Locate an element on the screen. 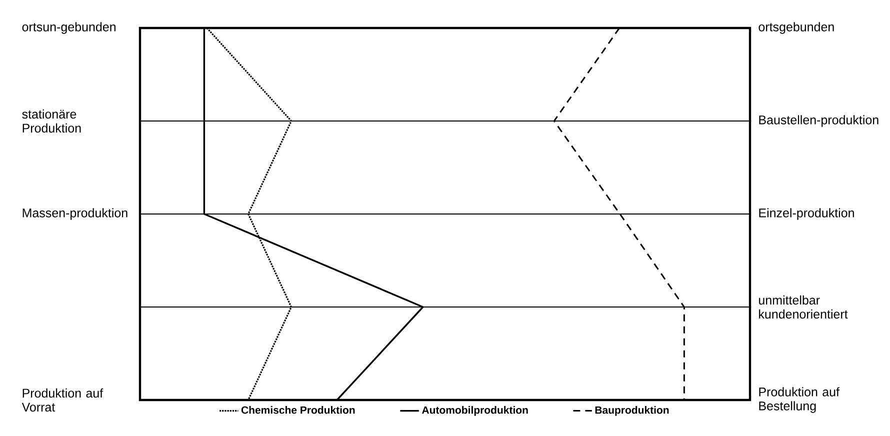 The height and width of the screenshot is (436, 890). legend-label: Automobilproduktion is located at coordinates (475, 411).